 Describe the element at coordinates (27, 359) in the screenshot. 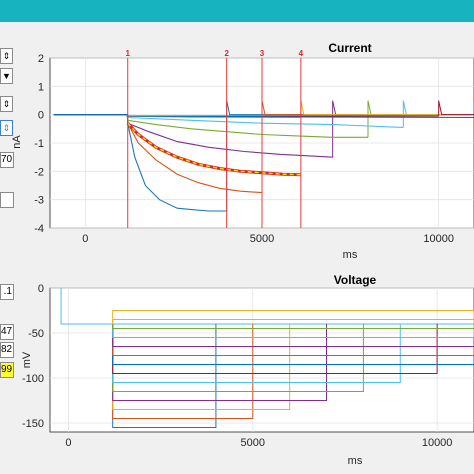

I see `voltage-y-axis-label: mV` at that location.